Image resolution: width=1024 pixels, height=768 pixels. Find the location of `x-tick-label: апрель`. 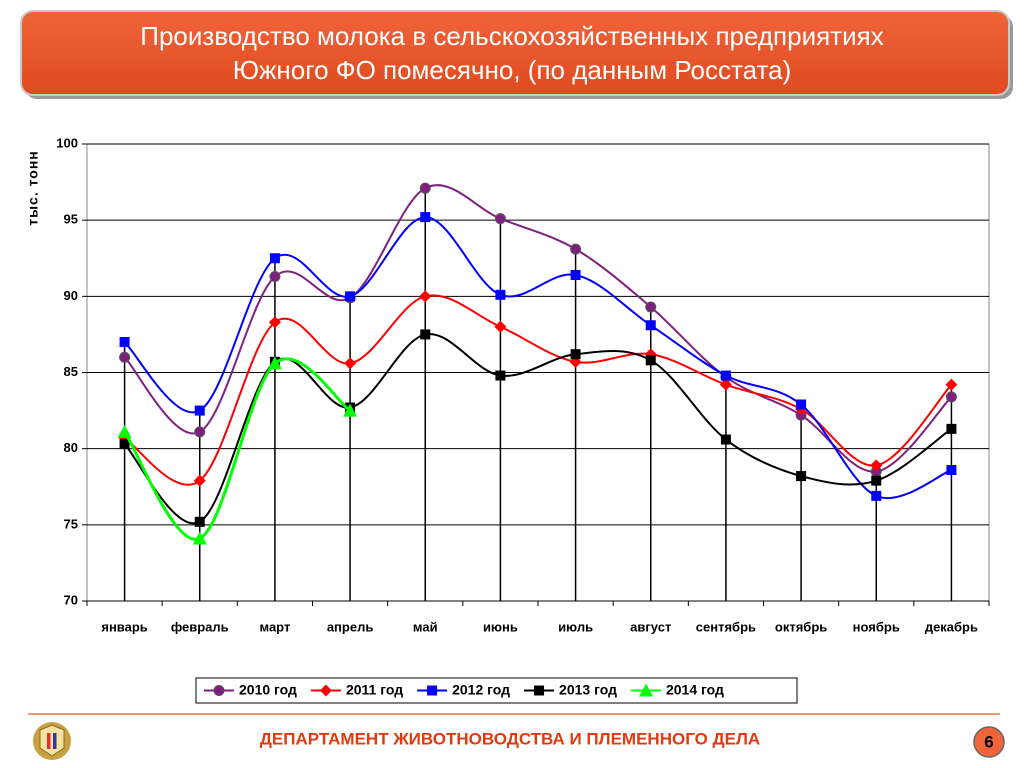

x-tick-label: апрель is located at coordinates (350, 626).